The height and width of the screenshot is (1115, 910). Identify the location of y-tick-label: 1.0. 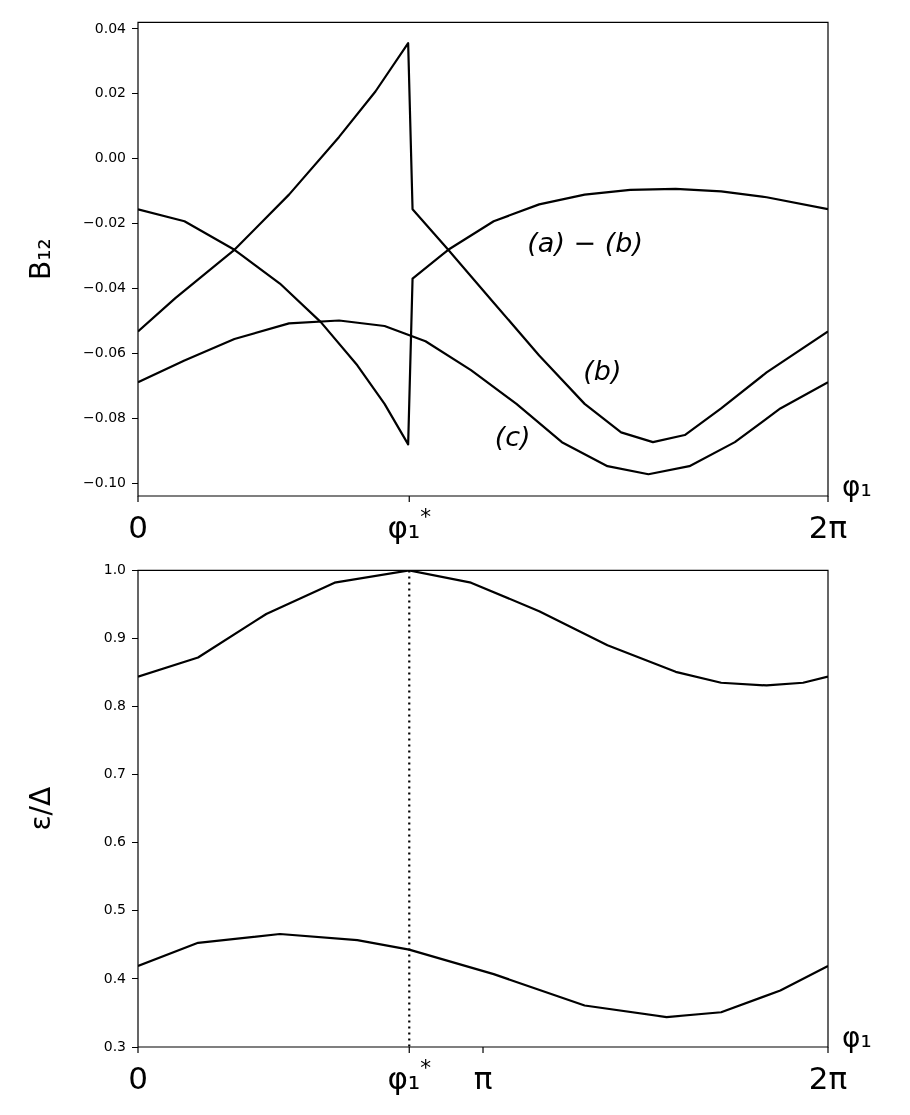
(114, 569).